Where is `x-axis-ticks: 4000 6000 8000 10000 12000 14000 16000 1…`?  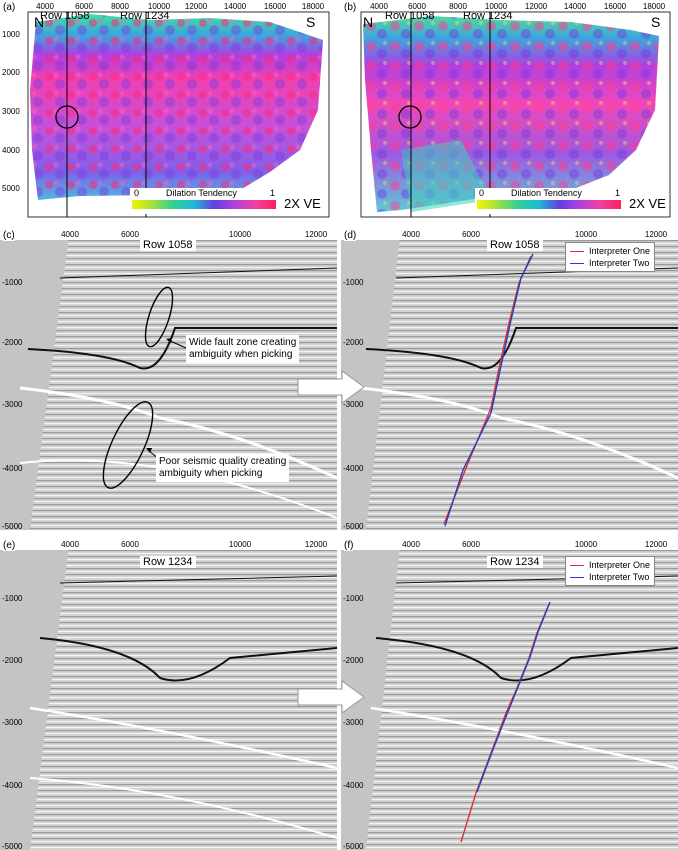 x-axis-ticks: 4000 6000 8000 10000 12000 14000 16000 1… is located at coordinates (509, 8).